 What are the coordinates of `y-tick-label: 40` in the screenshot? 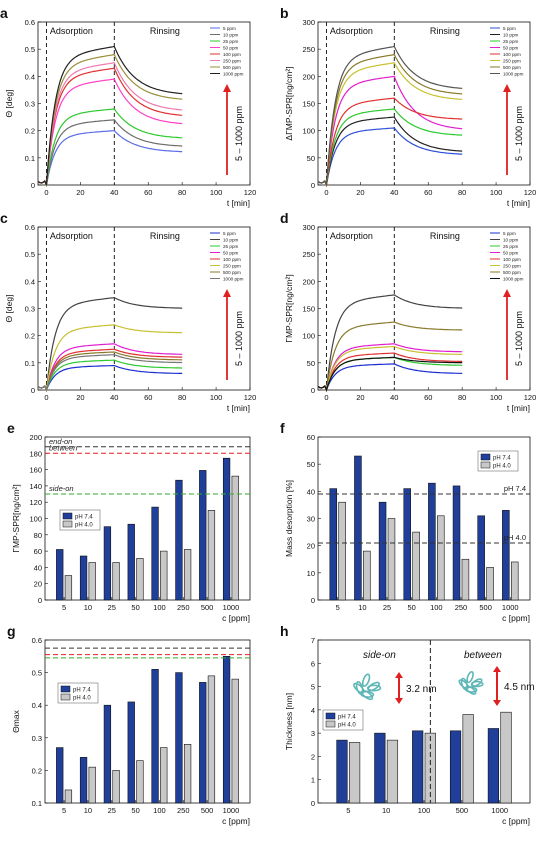 It's located at (38, 567).